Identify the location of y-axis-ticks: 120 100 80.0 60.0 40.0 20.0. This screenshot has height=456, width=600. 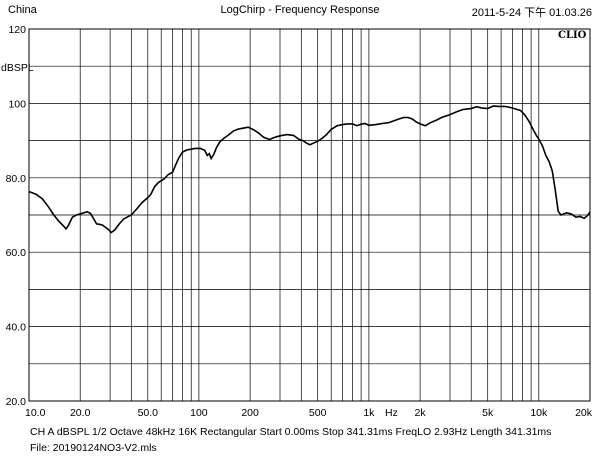
(16, 216).